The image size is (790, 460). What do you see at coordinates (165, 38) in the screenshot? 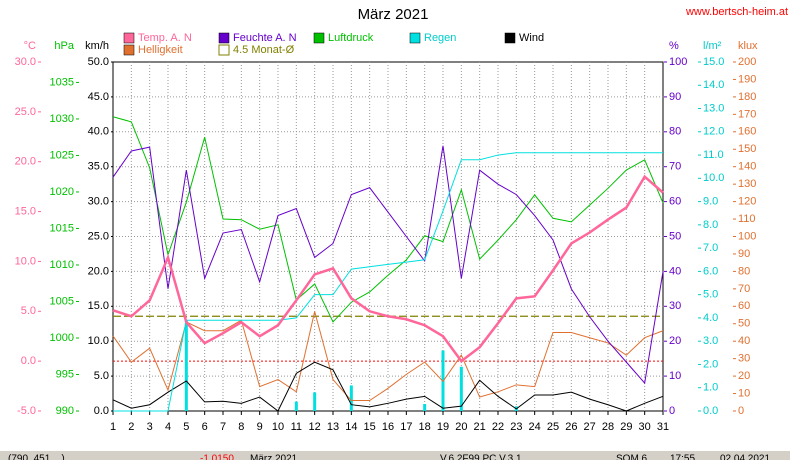
I see `legend-label: Temp. A. N` at bounding box center [165, 38].